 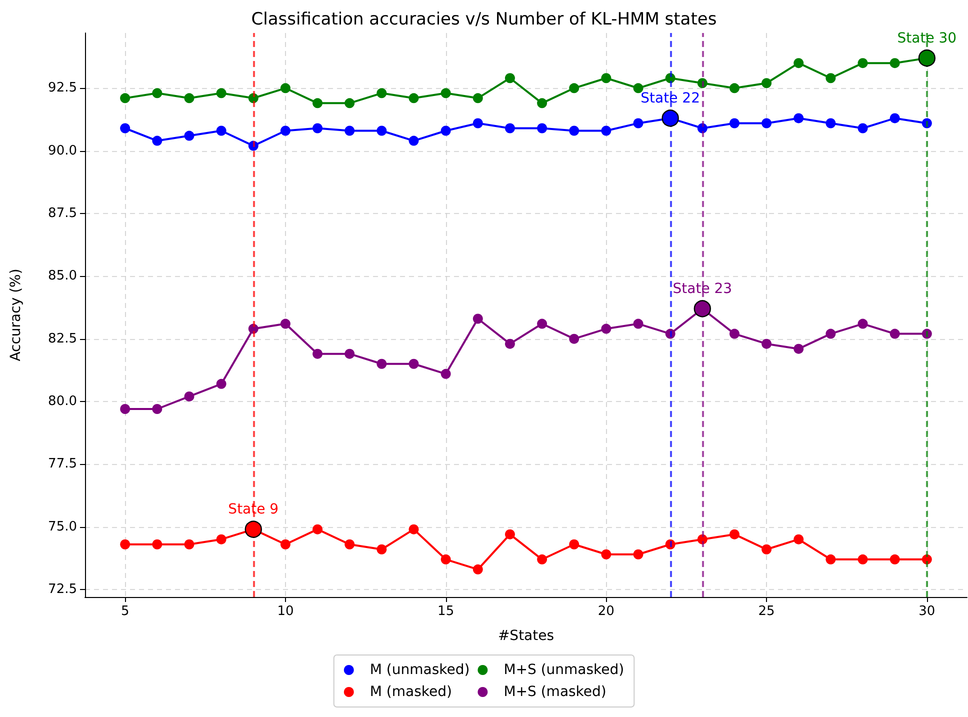 What do you see at coordinates (62, 464) in the screenshot?
I see `y-tick-label: 77.5` at bounding box center [62, 464].